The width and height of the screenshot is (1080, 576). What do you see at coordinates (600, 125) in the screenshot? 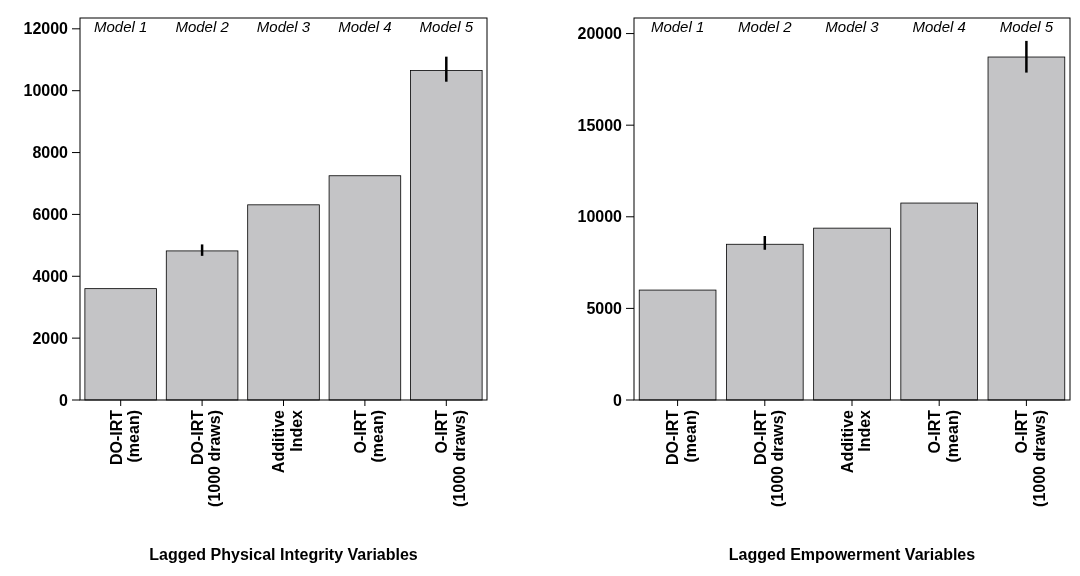
I see `y-tick-label: 15000` at bounding box center [600, 125].